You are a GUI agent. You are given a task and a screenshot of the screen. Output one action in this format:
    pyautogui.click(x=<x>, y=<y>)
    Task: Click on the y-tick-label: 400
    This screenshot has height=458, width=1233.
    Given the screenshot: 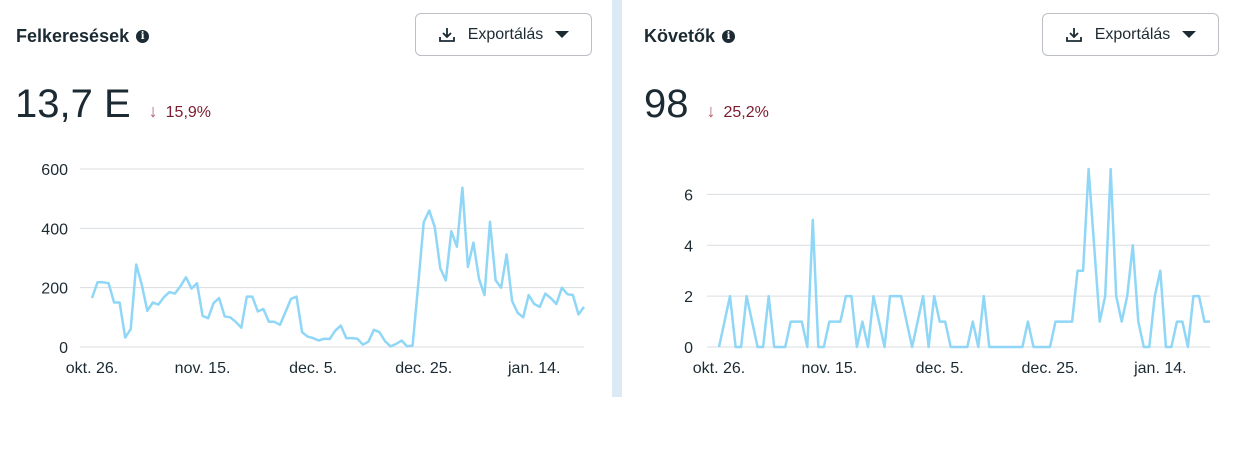 What is the action you would take?
    pyautogui.click(x=54, y=229)
    